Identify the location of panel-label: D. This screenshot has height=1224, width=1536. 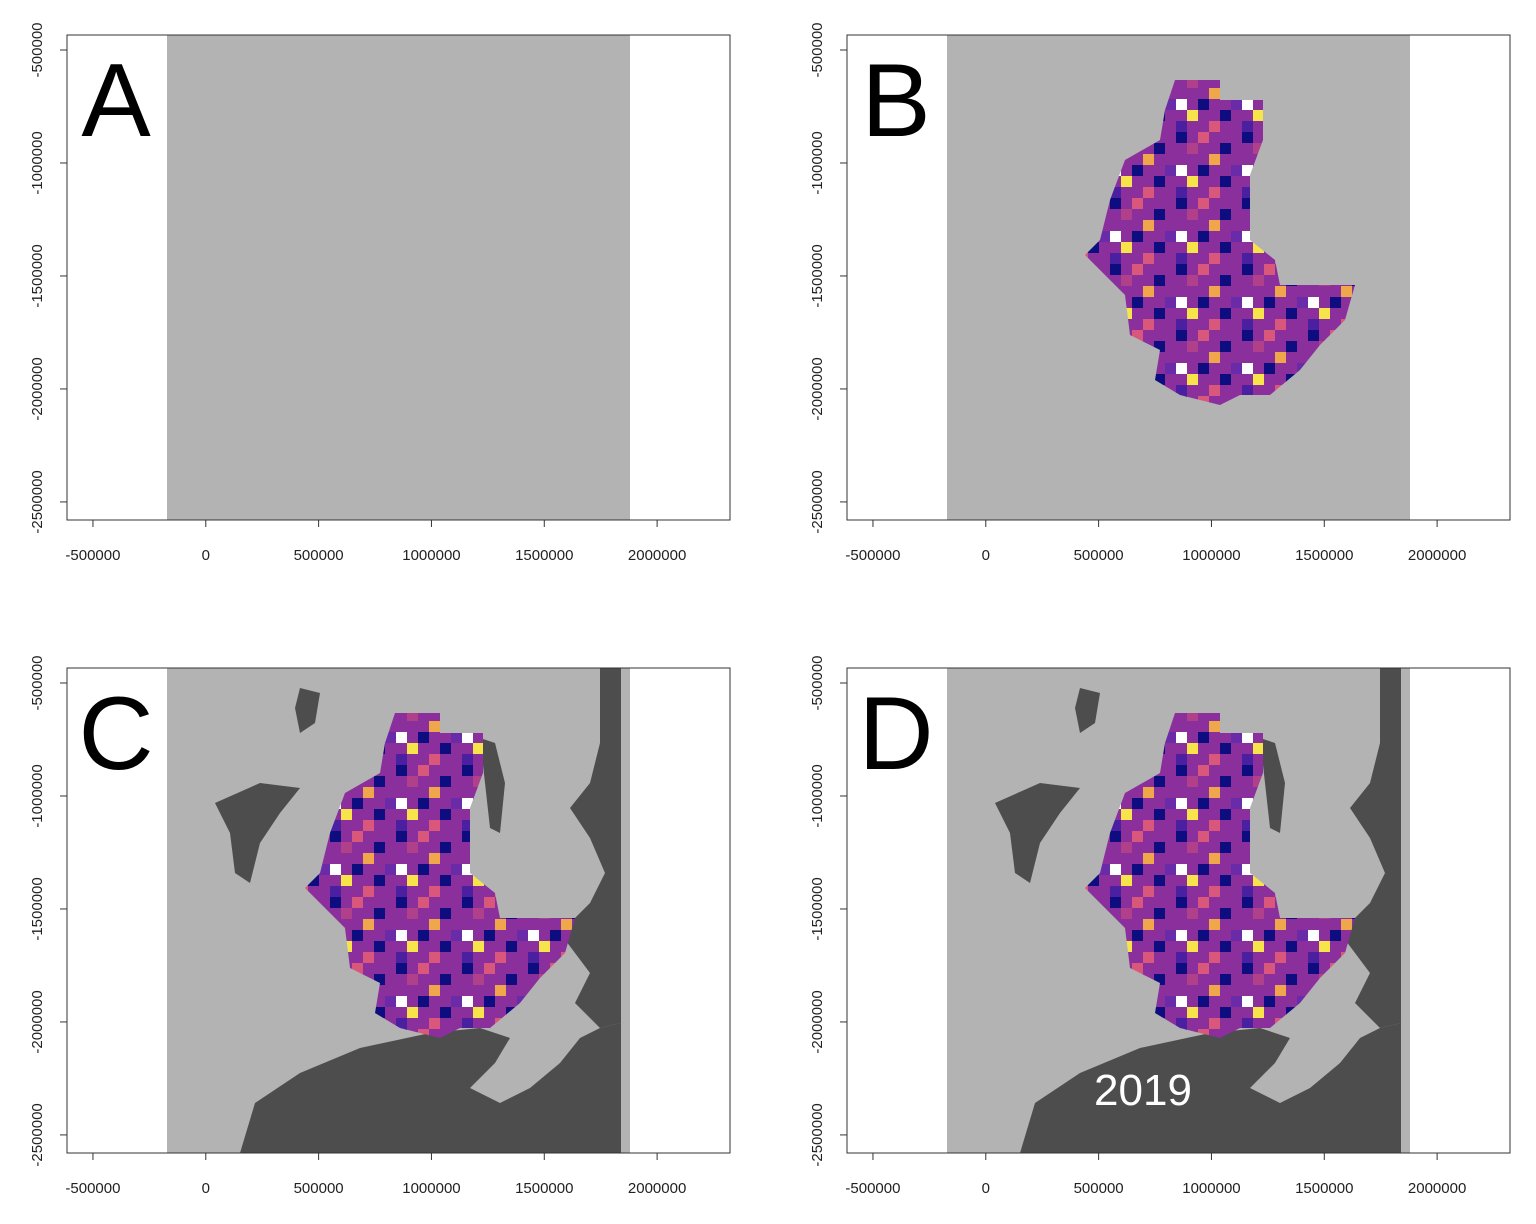
(895, 734).